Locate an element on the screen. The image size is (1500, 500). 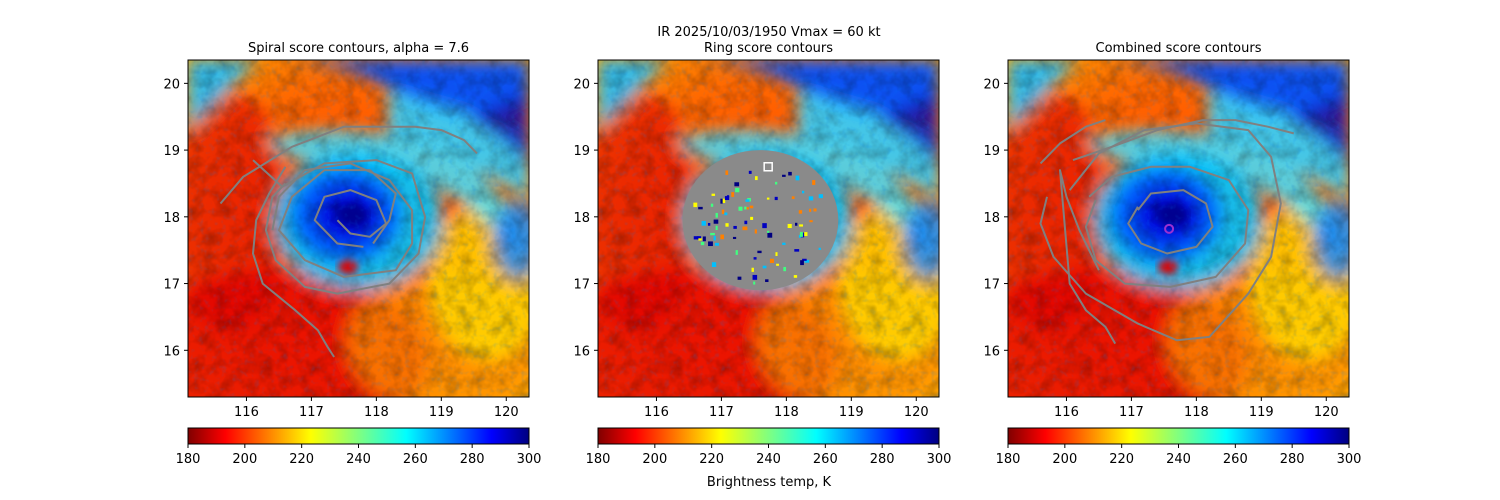
axes-title: Combined score contours is located at coordinates (1179, 48).